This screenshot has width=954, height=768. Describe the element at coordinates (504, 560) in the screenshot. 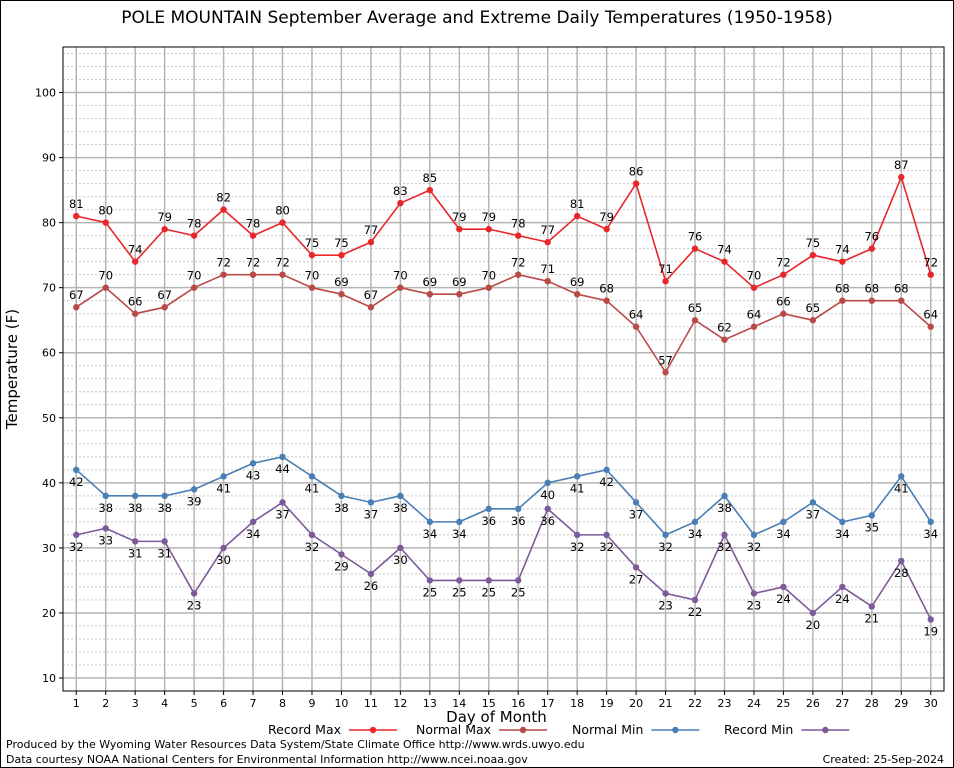

I see `record-min-line` at that location.